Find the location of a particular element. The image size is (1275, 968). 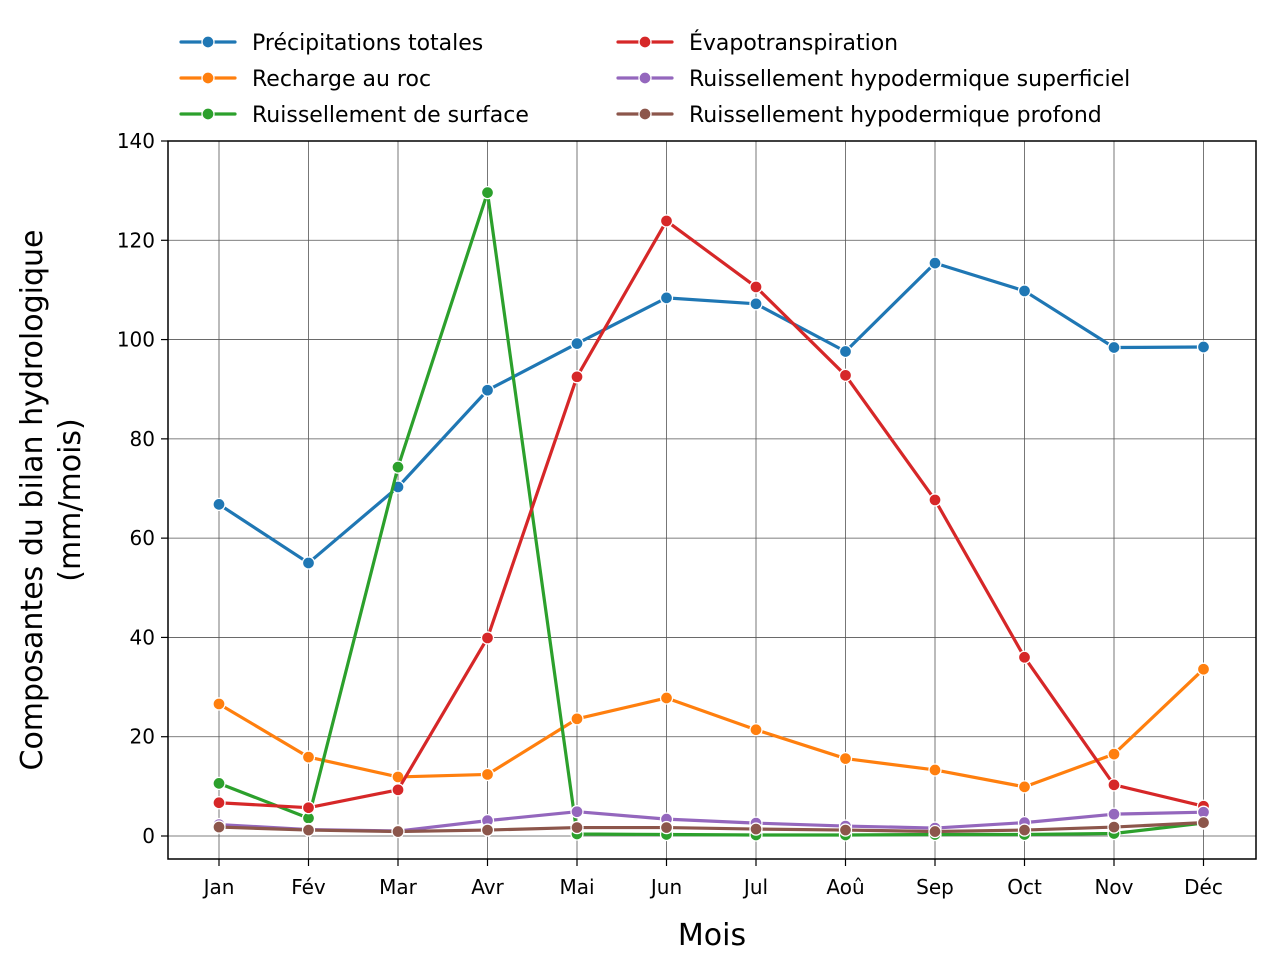

y-tick-label: 20 is located at coordinates (142, 737).